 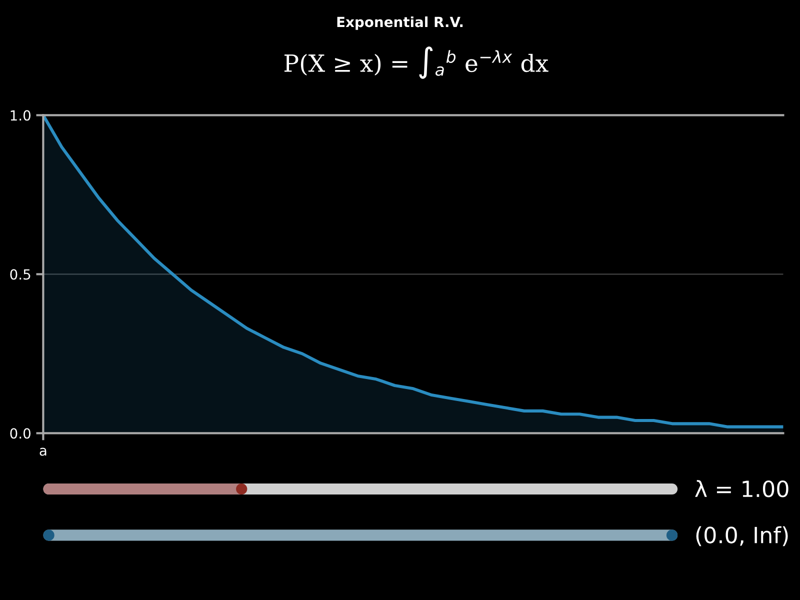 I want to click on x-tick-label: a, so click(x=43, y=452).